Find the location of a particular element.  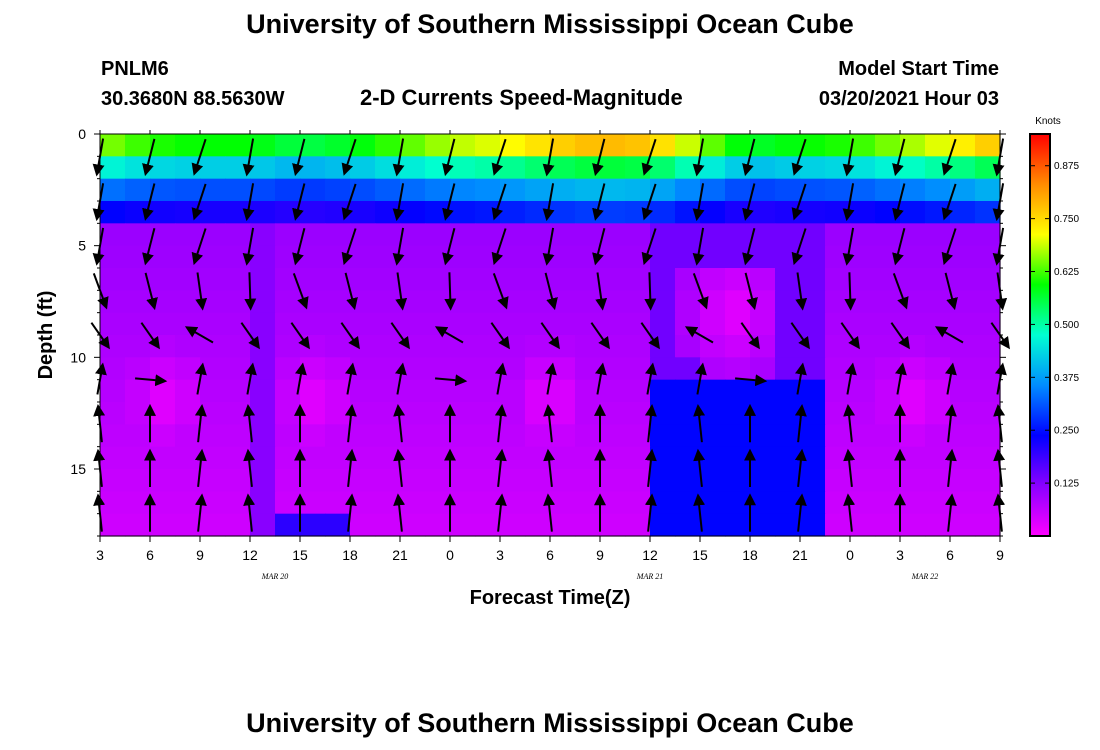

x-tick-label: 0 is located at coordinates (850, 555).